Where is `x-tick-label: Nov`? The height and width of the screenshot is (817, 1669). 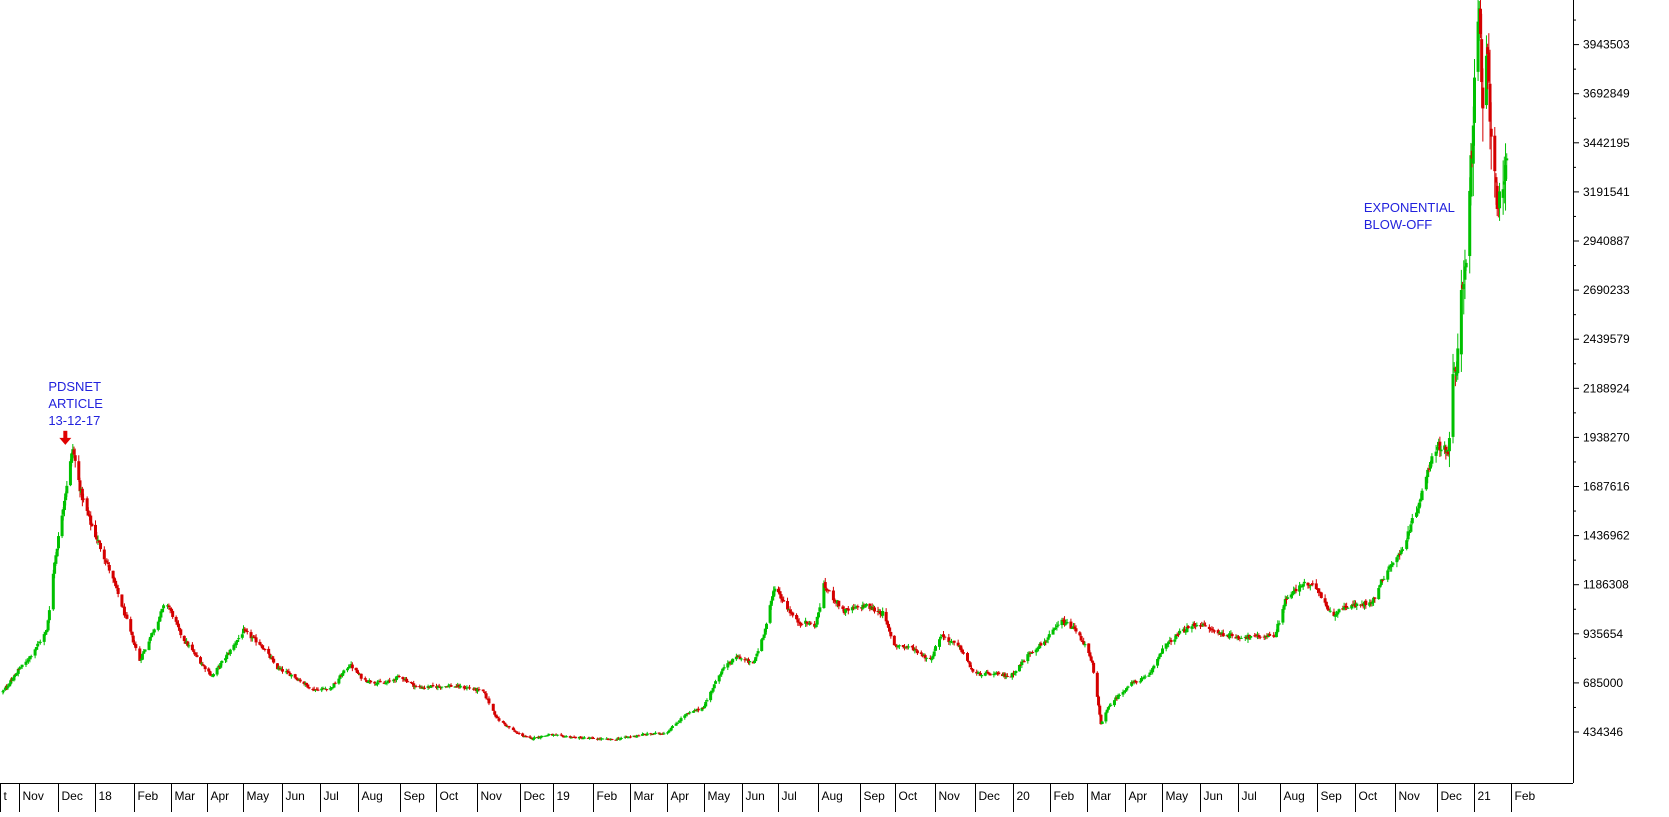
x-tick-label: Nov is located at coordinates (1409, 796).